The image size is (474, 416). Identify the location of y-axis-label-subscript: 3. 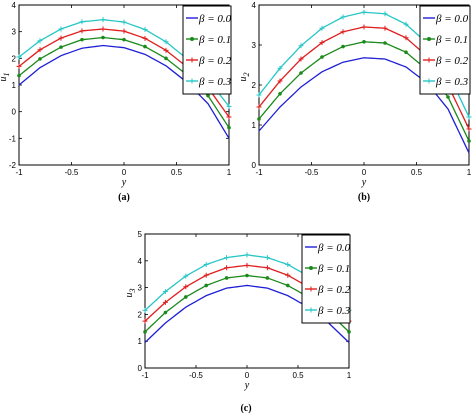
(132, 291).